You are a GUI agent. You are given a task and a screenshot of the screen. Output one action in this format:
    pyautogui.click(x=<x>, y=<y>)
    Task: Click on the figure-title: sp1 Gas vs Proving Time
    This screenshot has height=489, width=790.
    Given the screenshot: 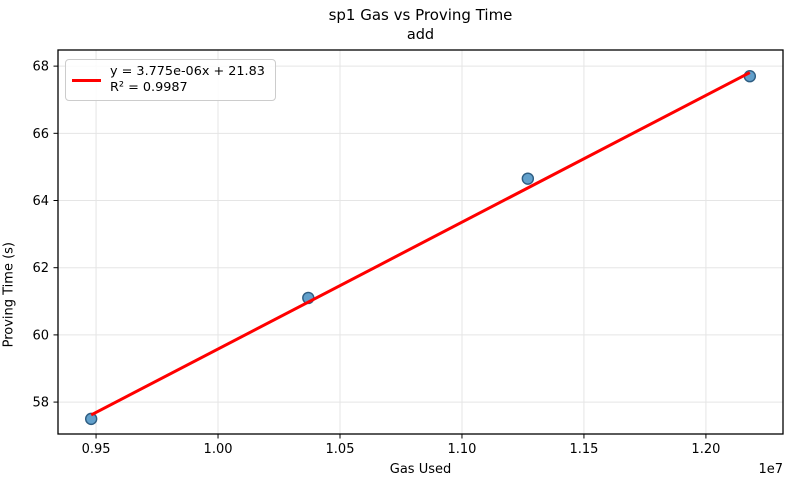 What is the action you would take?
    pyautogui.click(x=420, y=15)
    